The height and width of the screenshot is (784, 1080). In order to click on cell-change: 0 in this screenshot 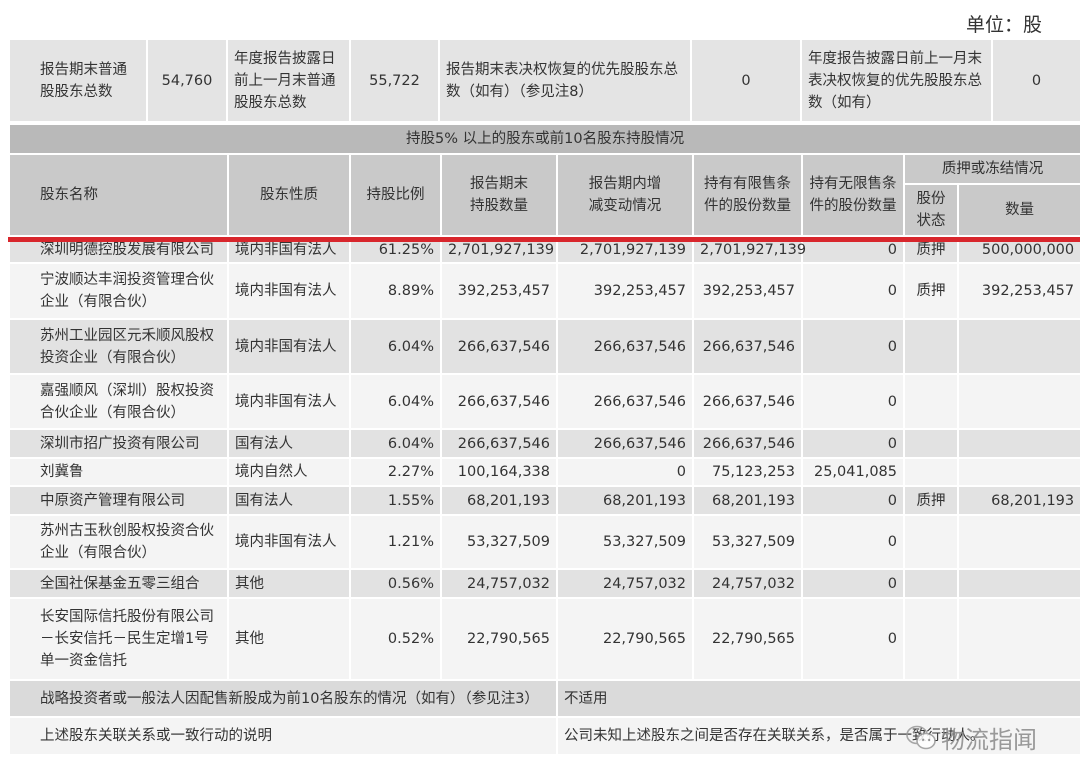, I will do `click(625, 472)`.